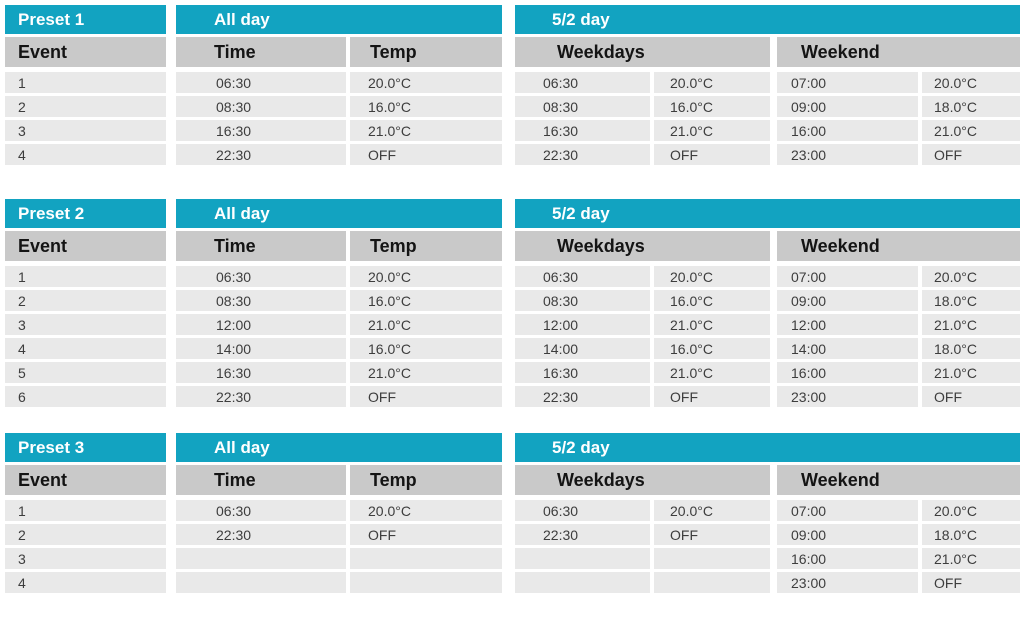  Describe the element at coordinates (512, 324) in the screenshot. I see `schedule-row: 3 12:00 21.0°C 12:00 21.0°C 12:00 21.0°C` at that location.